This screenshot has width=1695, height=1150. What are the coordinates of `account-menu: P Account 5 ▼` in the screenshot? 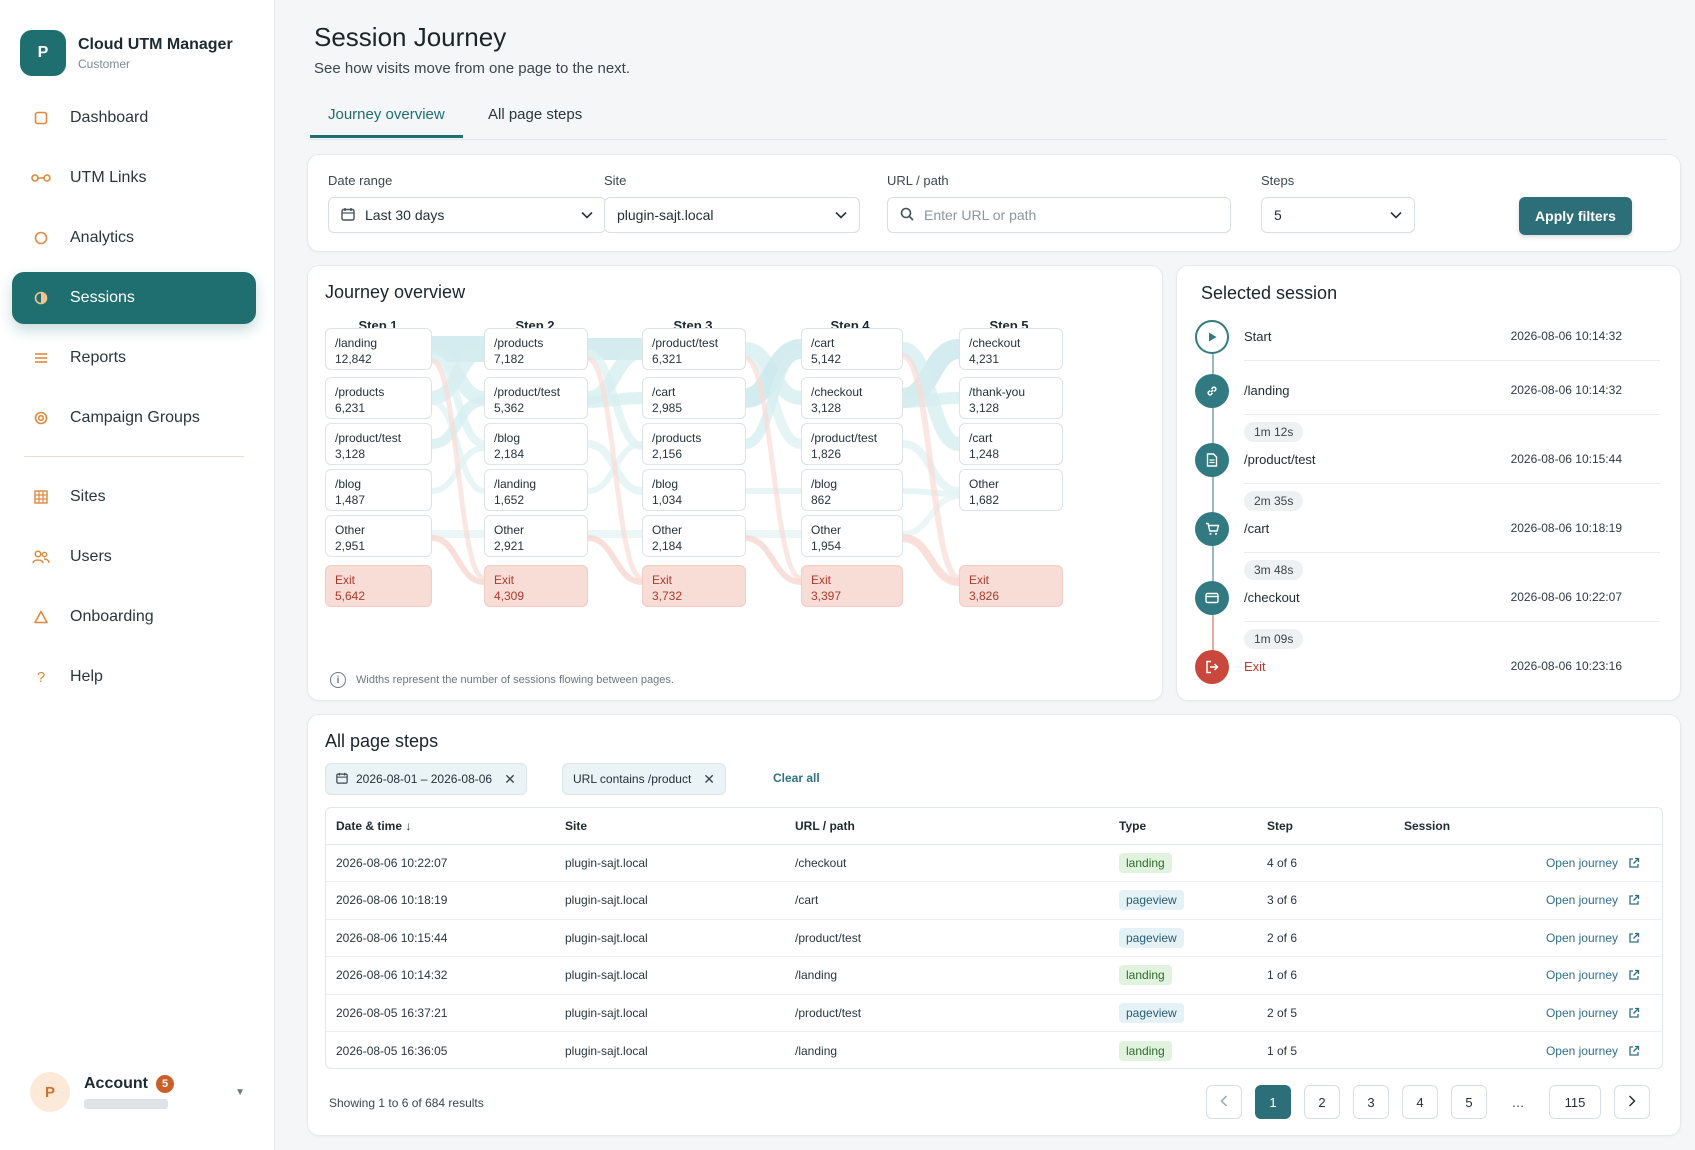 It's located at (137, 1092).